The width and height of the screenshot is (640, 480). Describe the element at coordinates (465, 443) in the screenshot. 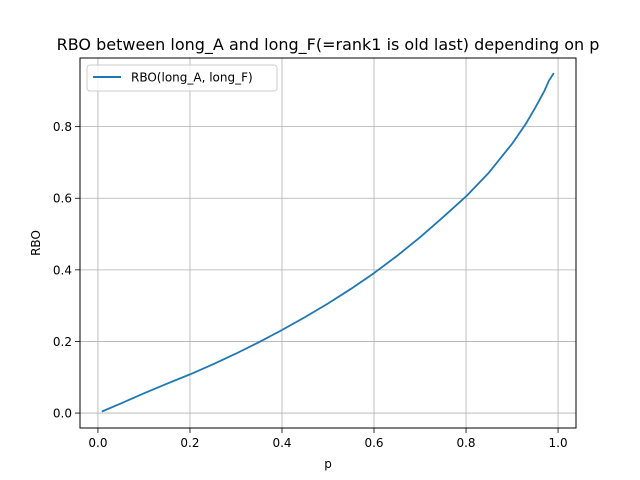

I see `x-tick-label: 0.8` at that location.